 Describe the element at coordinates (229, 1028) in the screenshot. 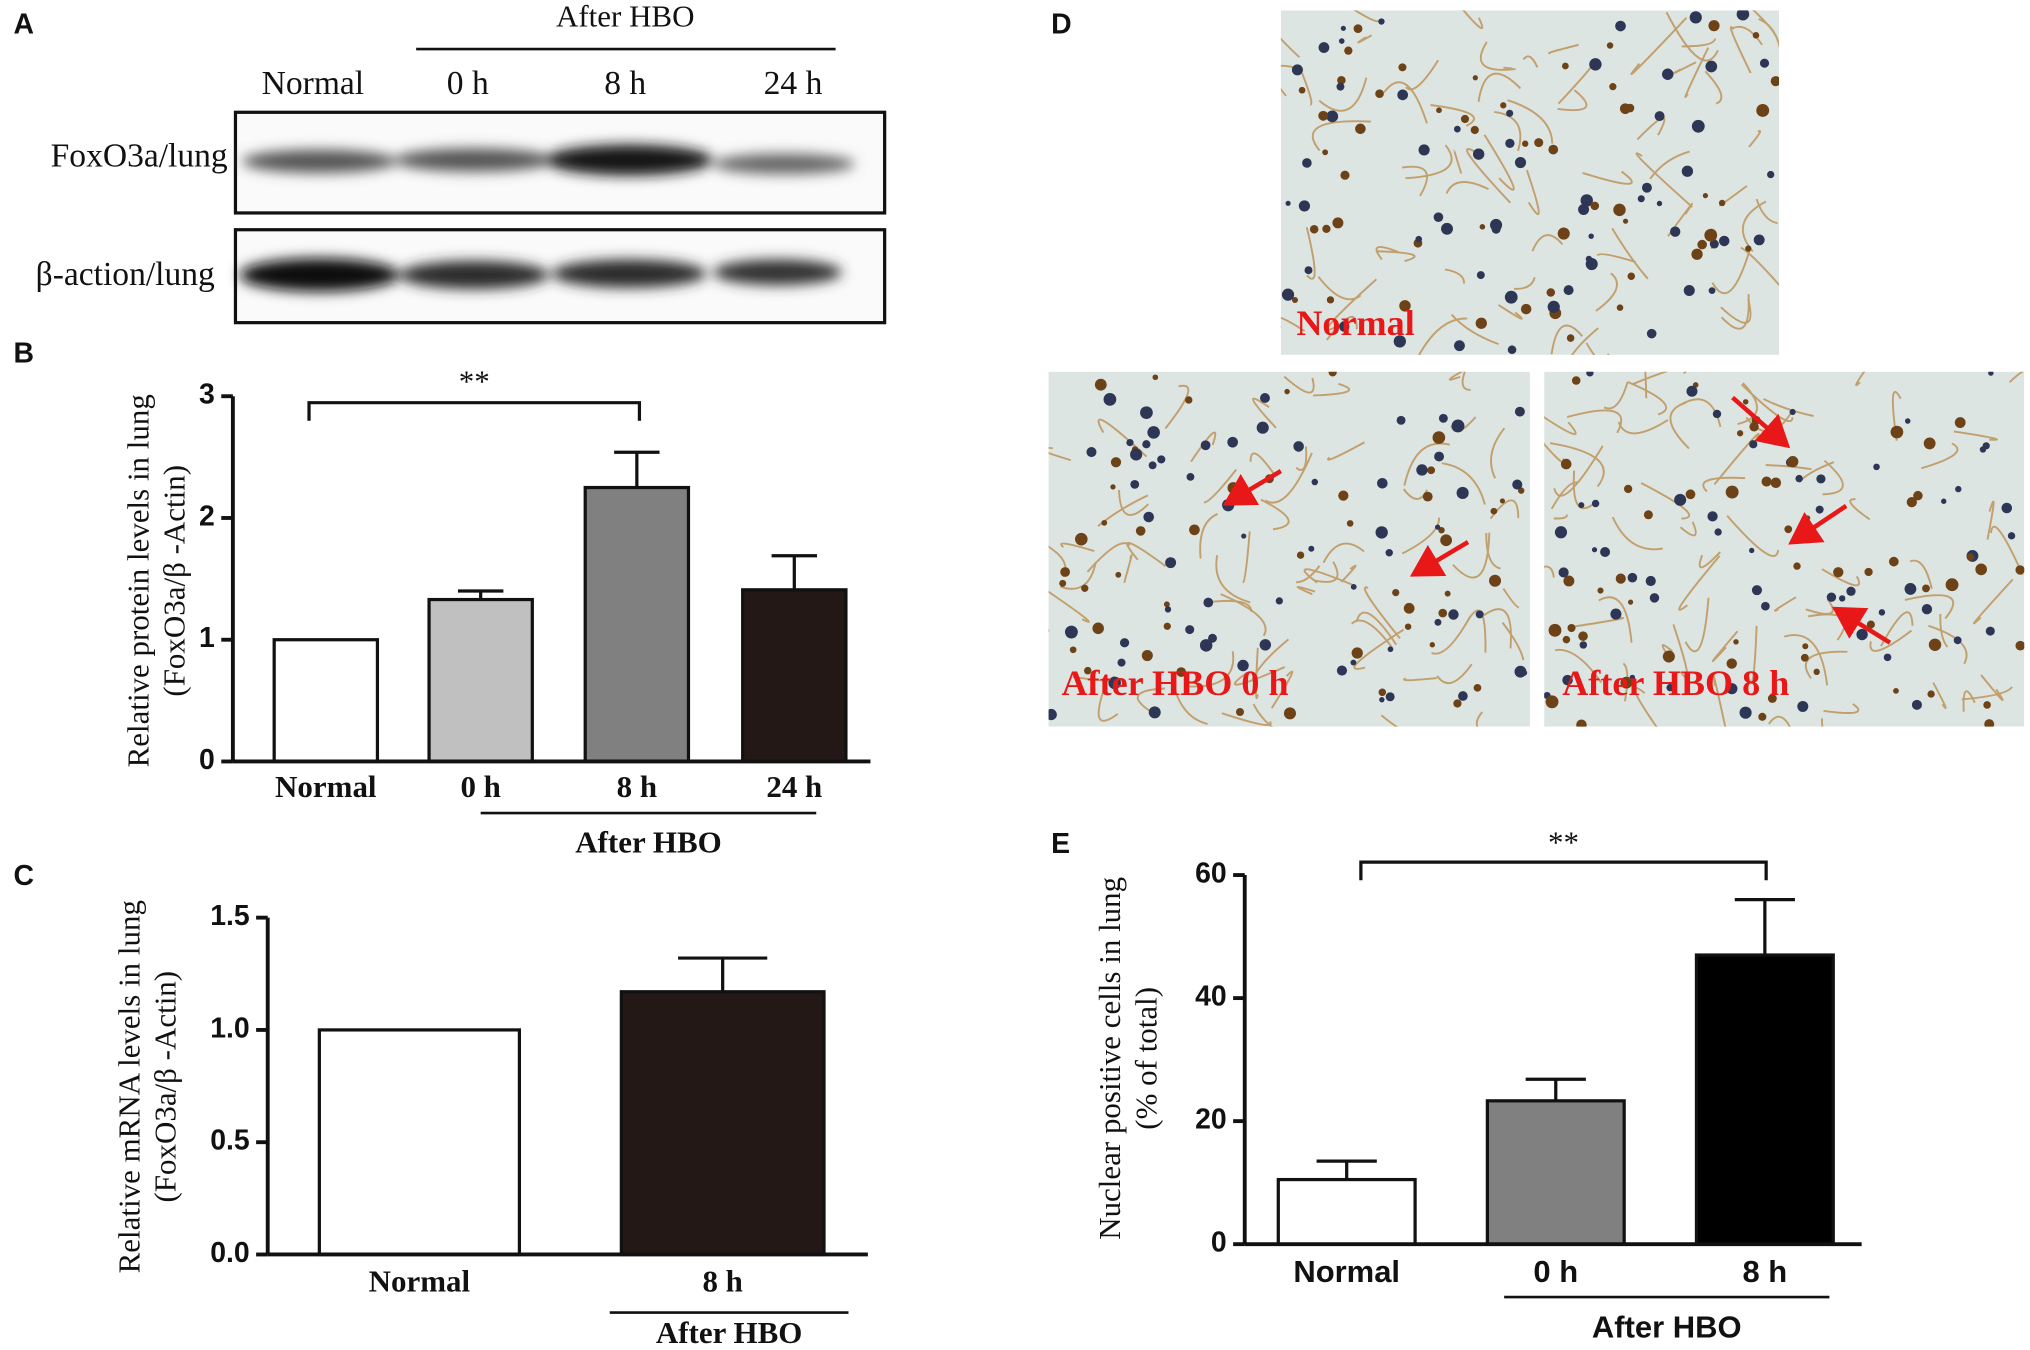

I see `y-tick-label: 1.0` at that location.